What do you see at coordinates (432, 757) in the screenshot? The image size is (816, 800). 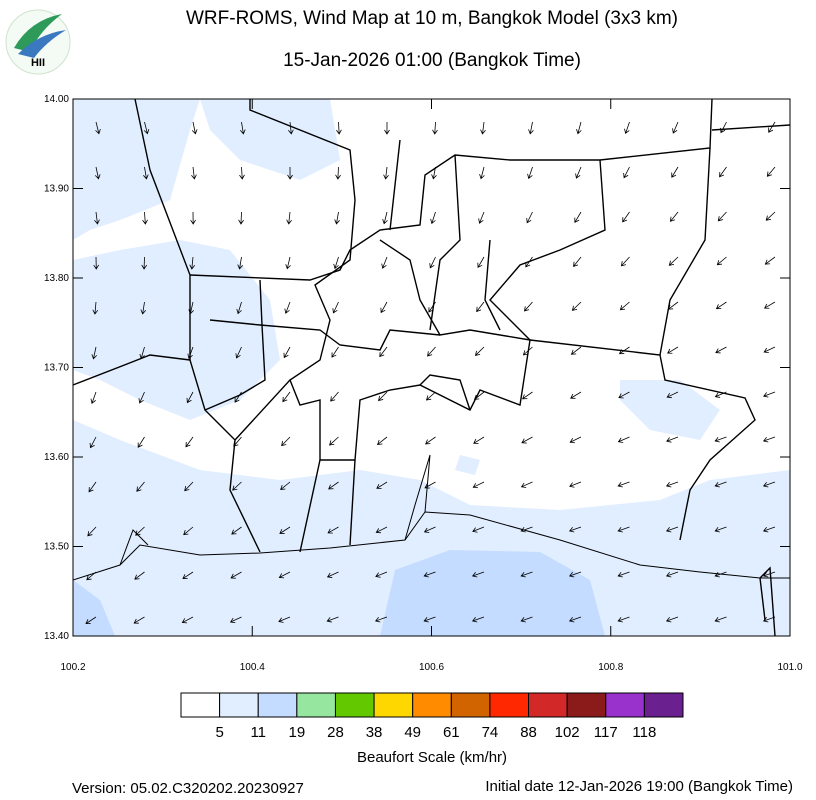 I see `colorbar-title: Beaufort Scale (km/hr)` at bounding box center [432, 757].